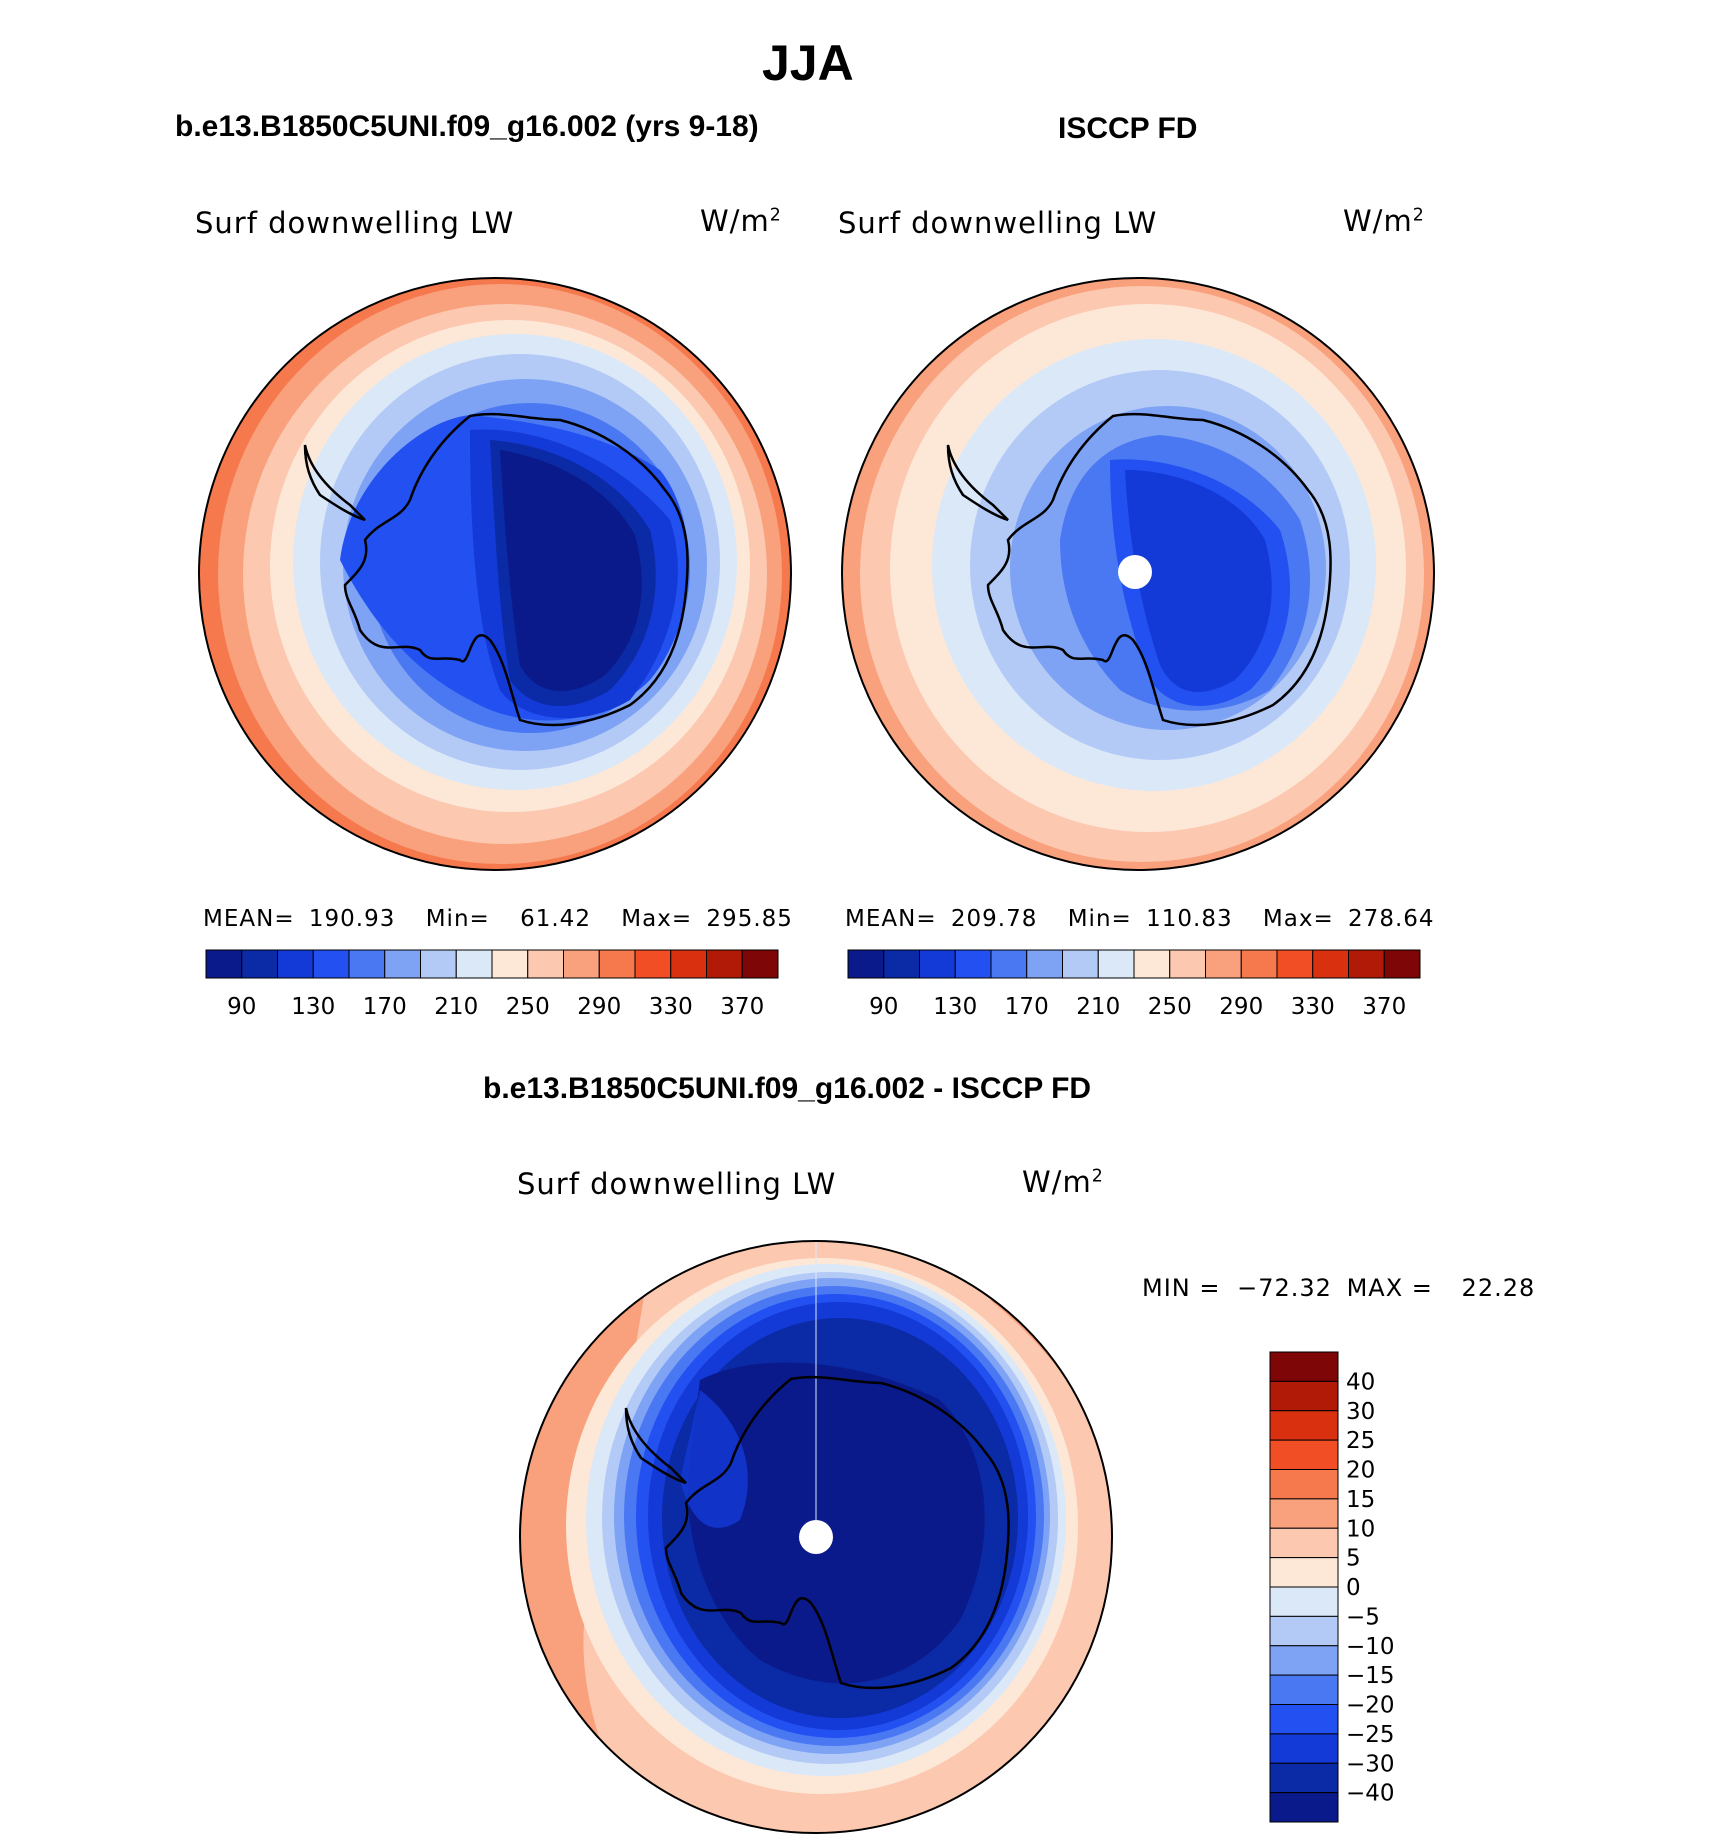 This screenshot has width=1710, height=1840. Describe the element at coordinates (241, 1007) in the screenshot. I see `model-colorbar-tick-label: 90` at that location.